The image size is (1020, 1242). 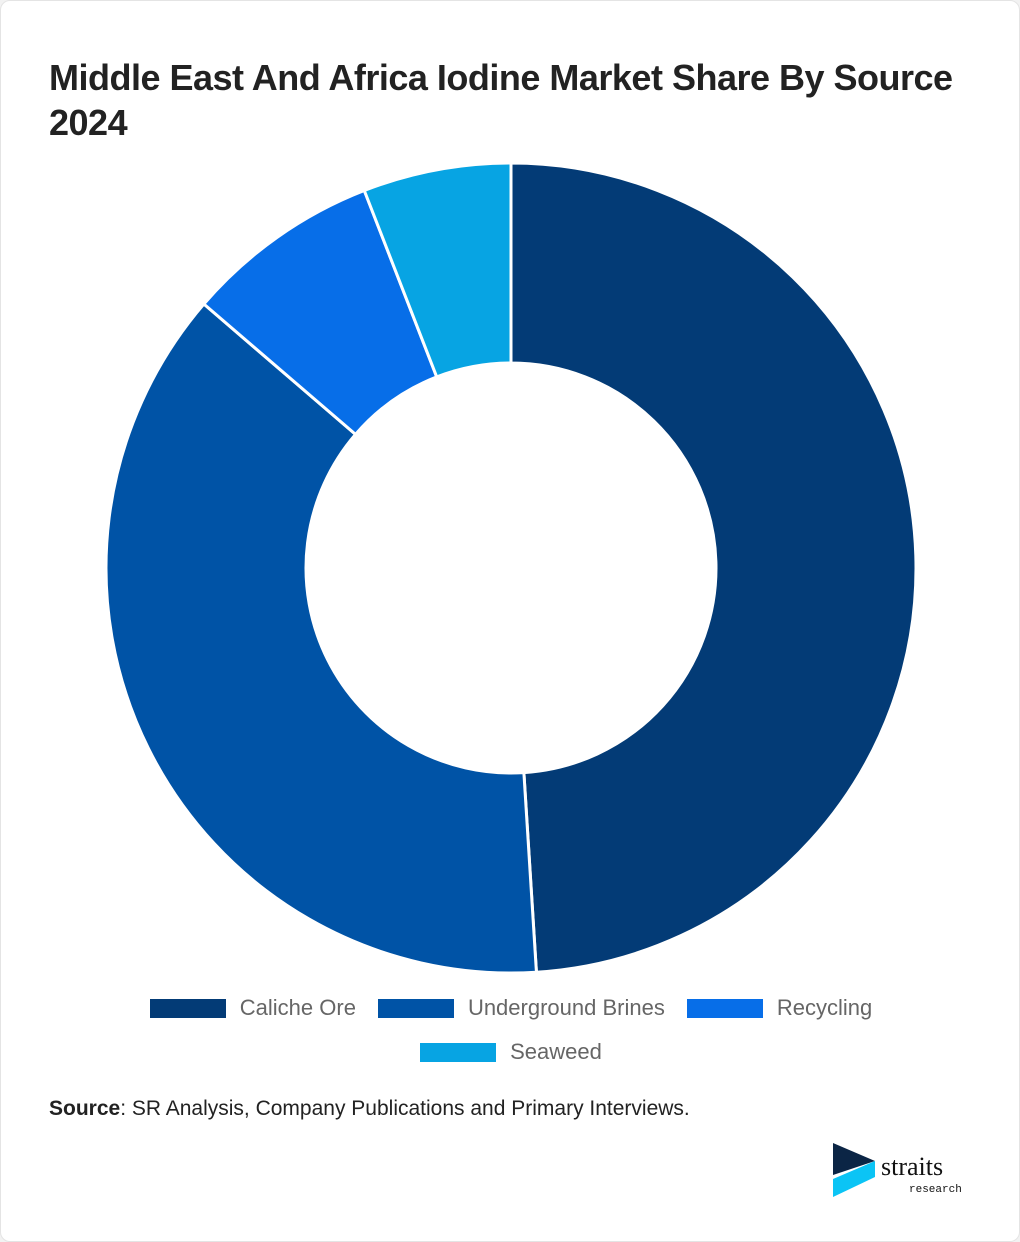 I want to click on legend-item: Seaweed, so click(x=511, y=1052).